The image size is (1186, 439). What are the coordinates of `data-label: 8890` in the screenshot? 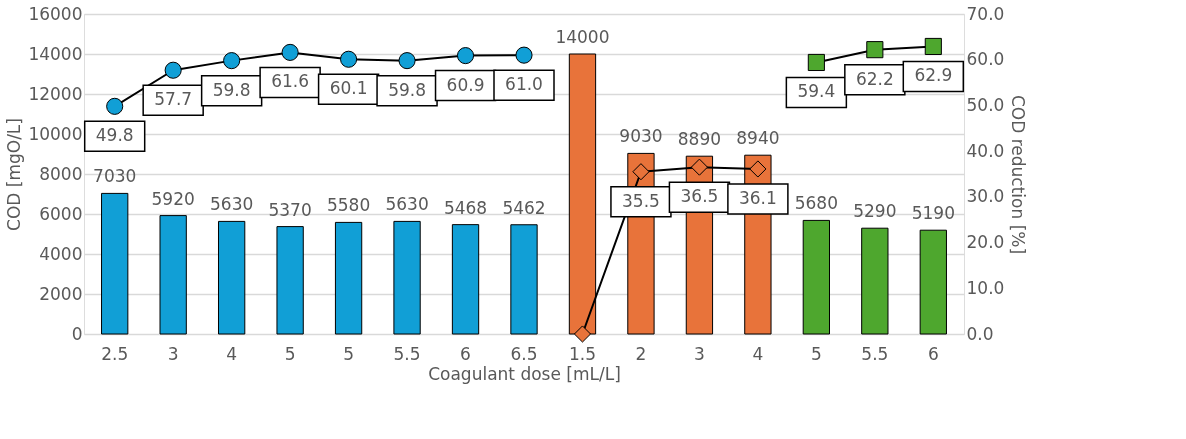 It's located at (699, 139).